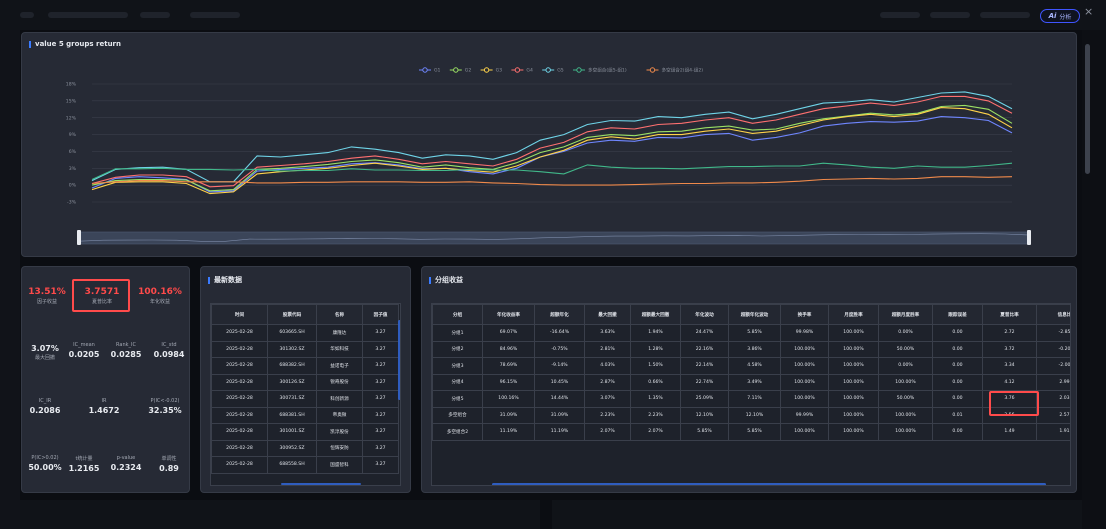  I want to click on legend-item: G1, so click(430, 70).